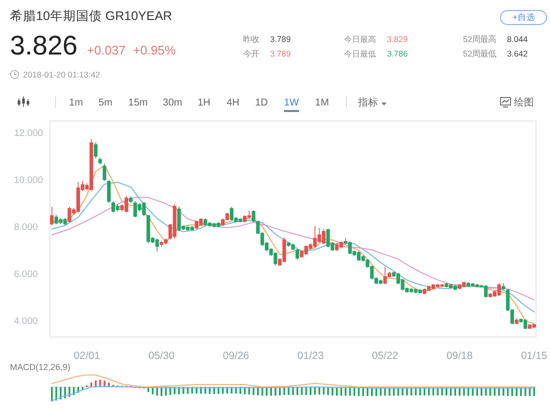 This screenshot has height=415, width=550. What do you see at coordinates (44, 45) in the screenshot?
I see `annotation: 3.826` at bounding box center [44, 45].